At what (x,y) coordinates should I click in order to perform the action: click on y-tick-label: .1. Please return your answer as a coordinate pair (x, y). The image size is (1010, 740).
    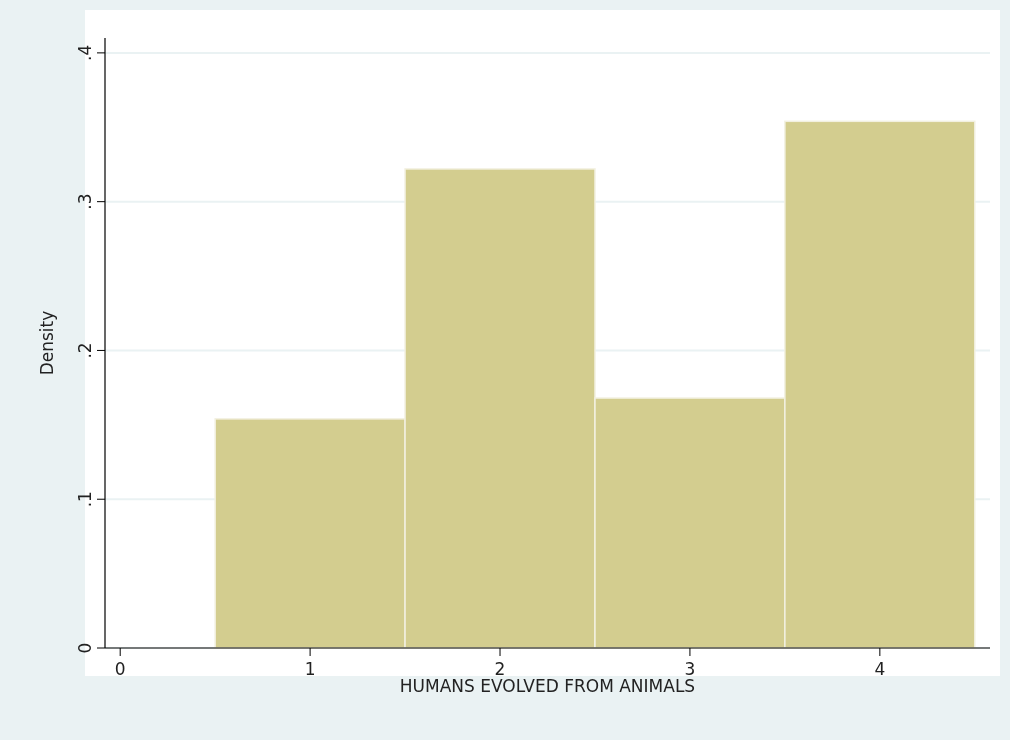
    Looking at the image, I should click on (85, 499).